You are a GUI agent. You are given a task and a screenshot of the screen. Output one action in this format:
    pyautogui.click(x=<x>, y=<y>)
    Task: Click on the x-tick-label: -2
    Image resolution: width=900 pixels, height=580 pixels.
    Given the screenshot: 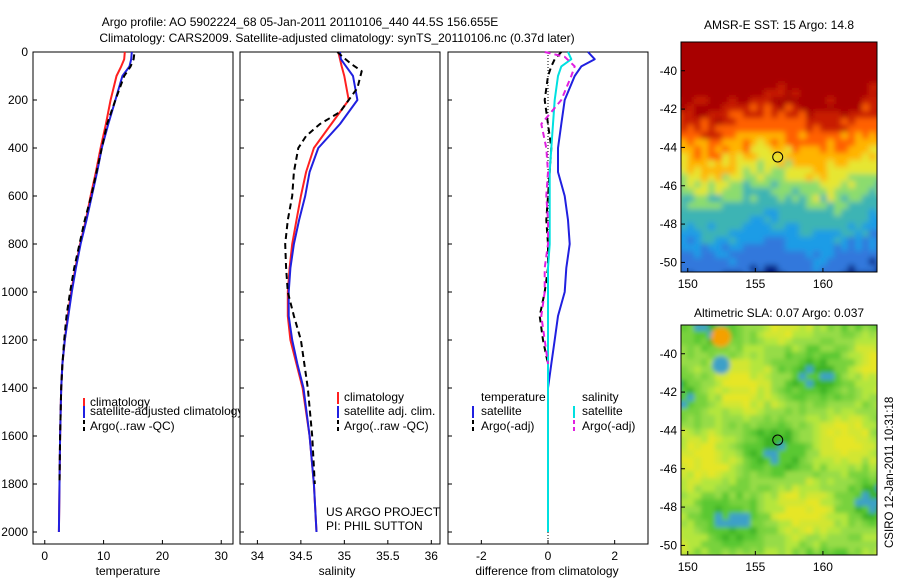 What is the action you would take?
    pyautogui.click(x=481, y=556)
    